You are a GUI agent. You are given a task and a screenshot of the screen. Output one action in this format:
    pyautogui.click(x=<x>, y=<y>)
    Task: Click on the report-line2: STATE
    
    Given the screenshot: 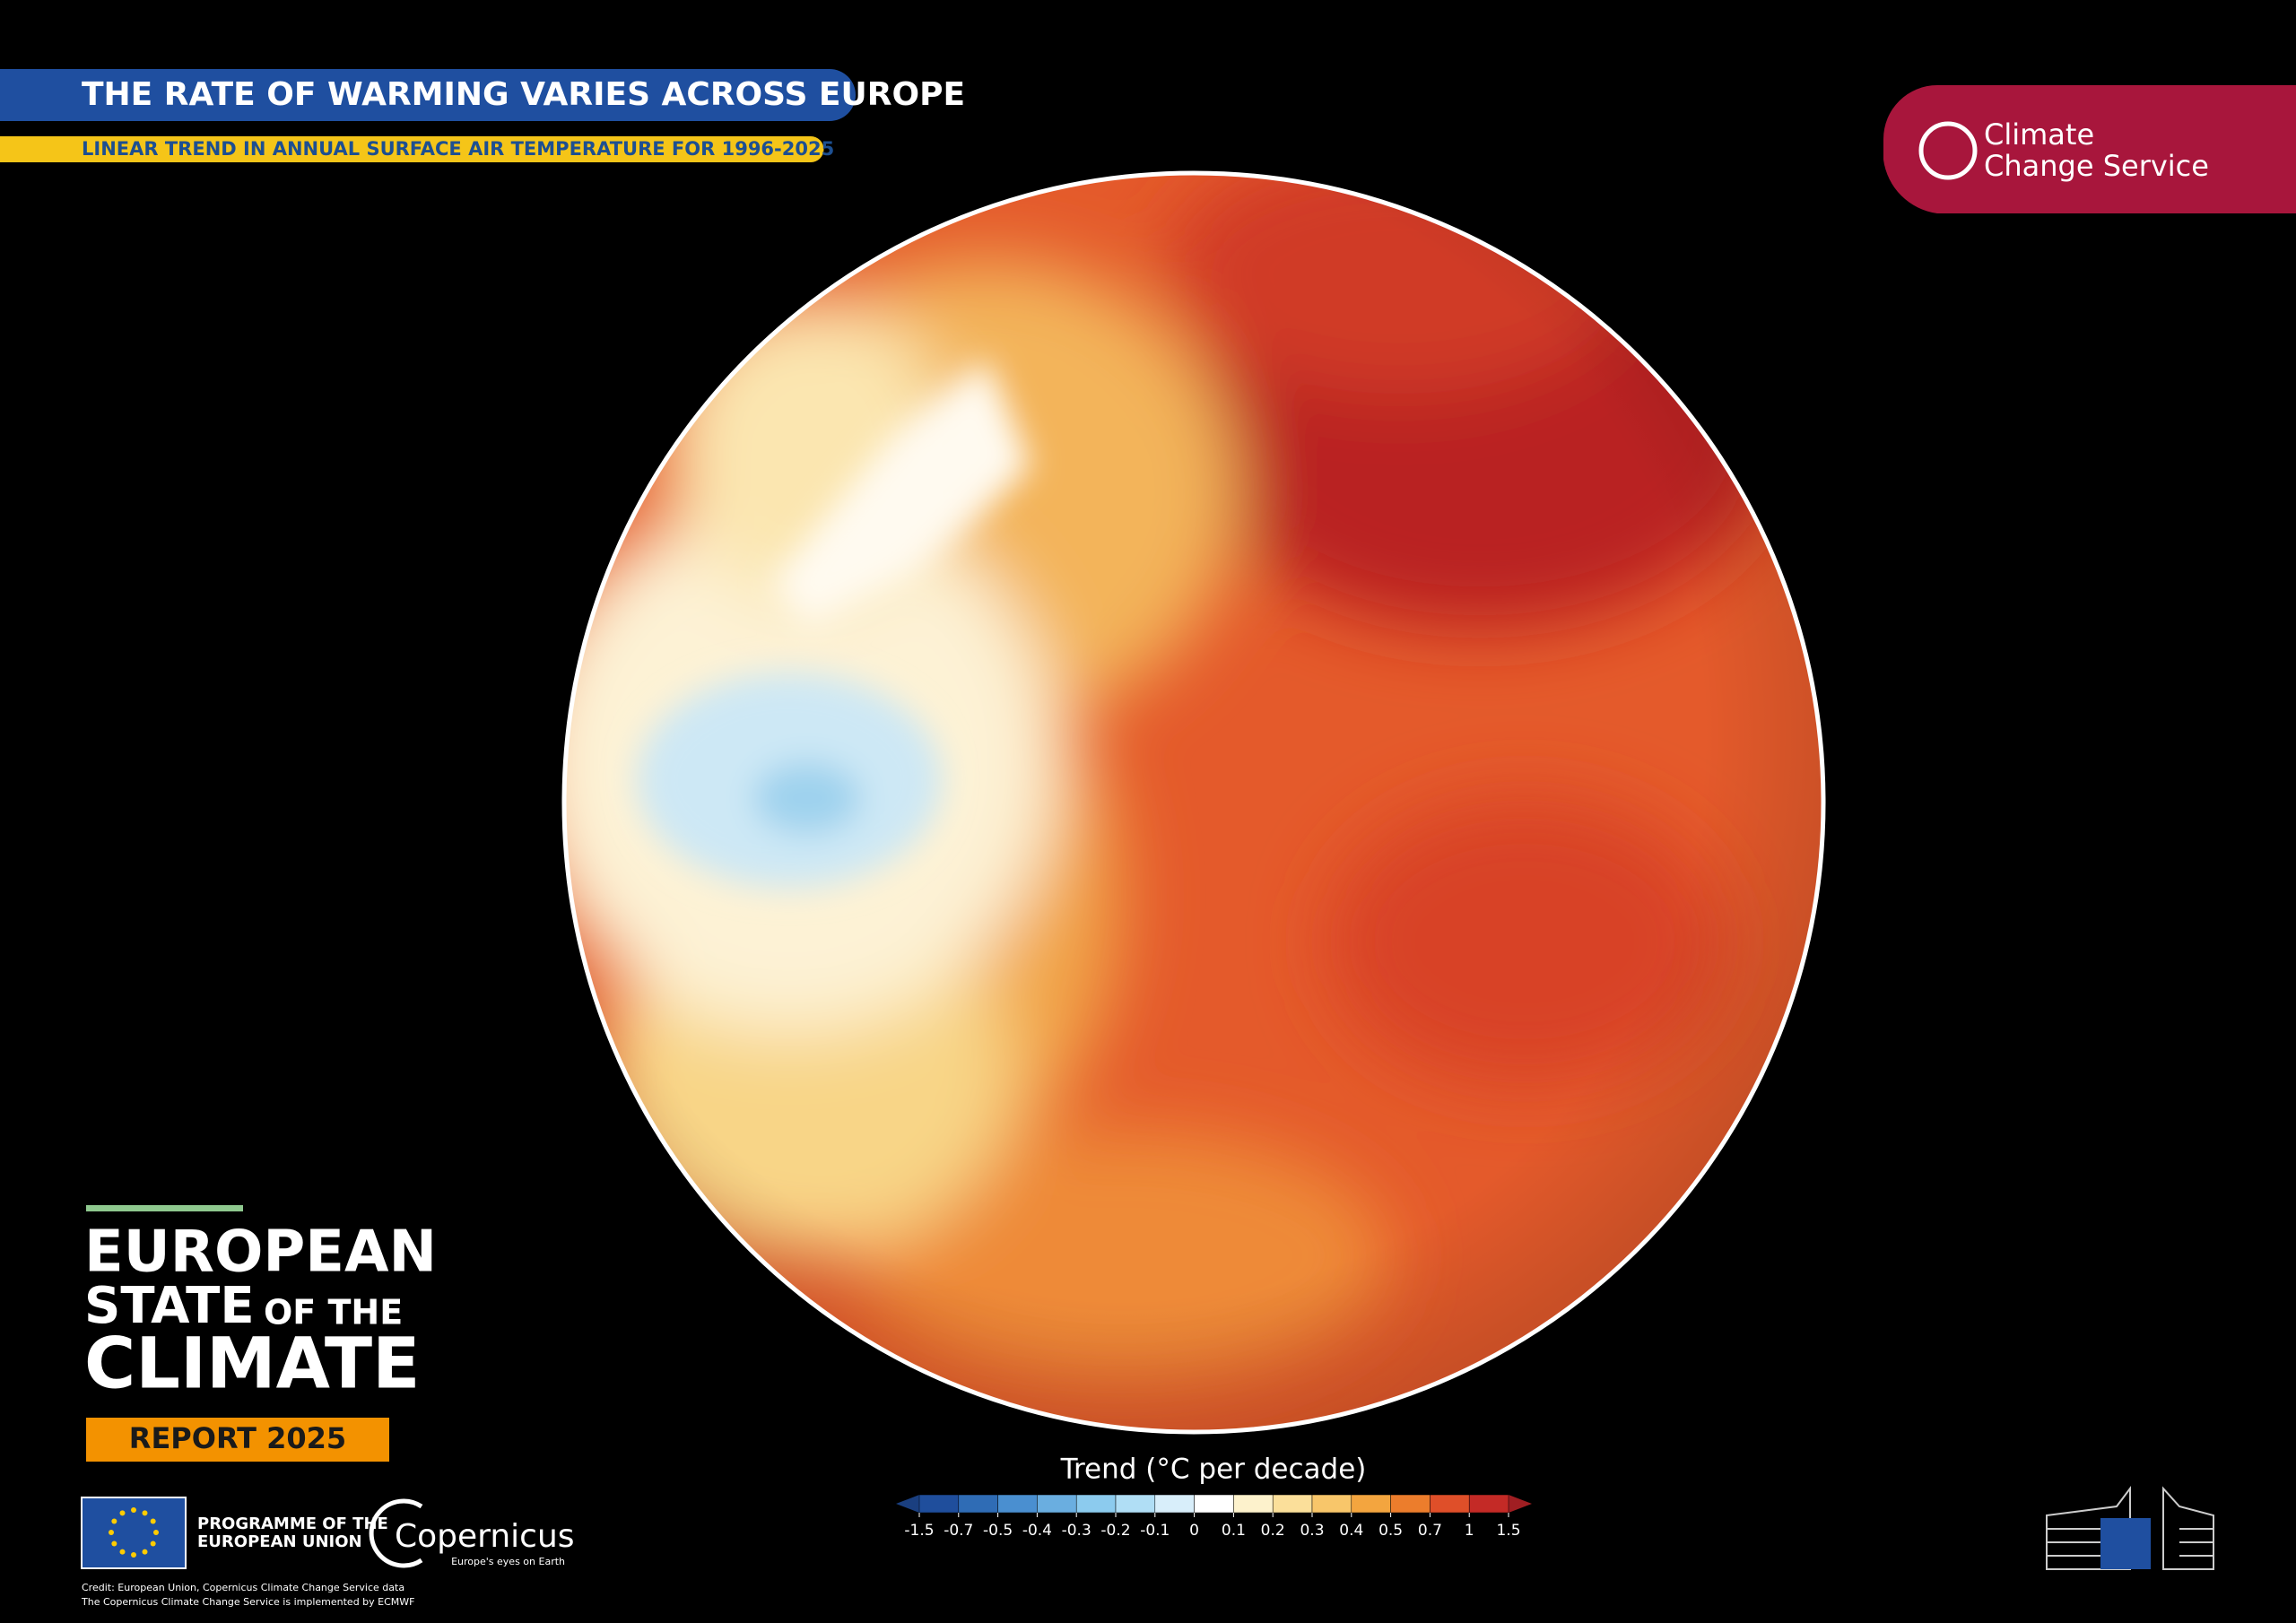 What is the action you would take?
    pyautogui.click(x=169, y=1306)
    